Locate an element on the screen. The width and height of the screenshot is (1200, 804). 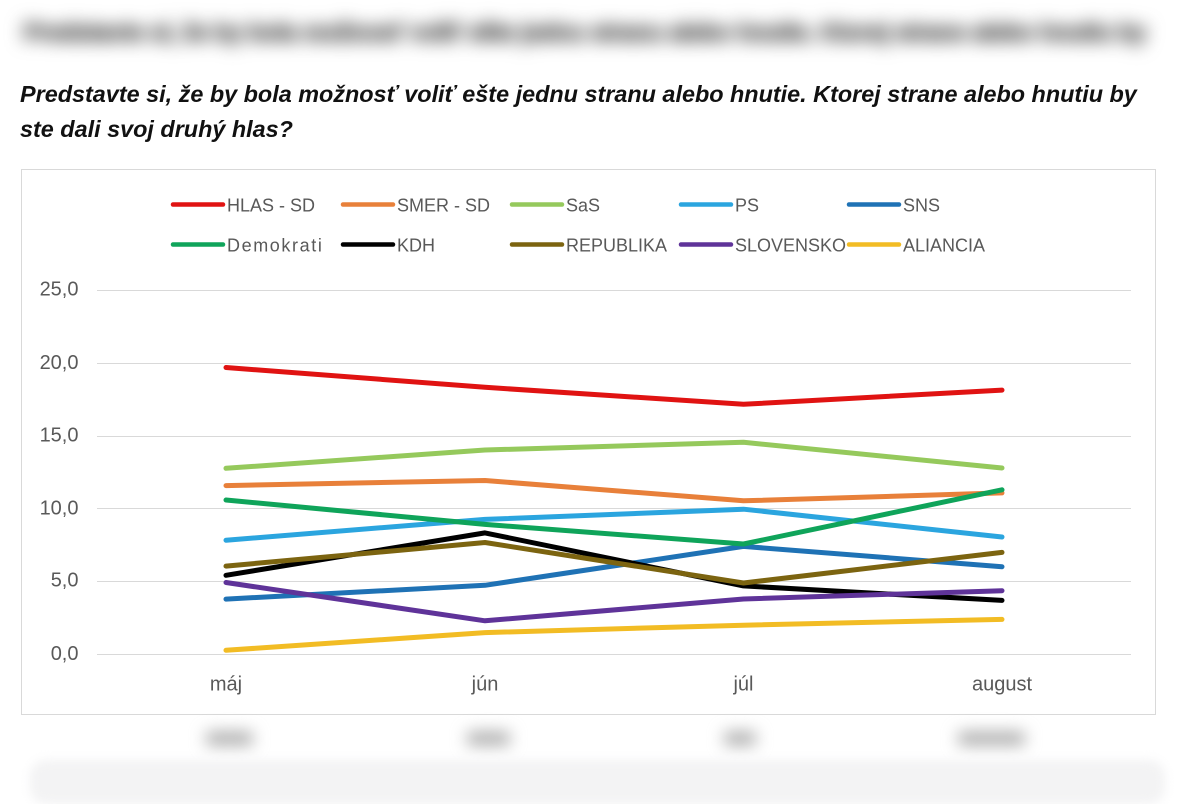
svg-text: HLAS - SD is located at coordinates (271, 206).